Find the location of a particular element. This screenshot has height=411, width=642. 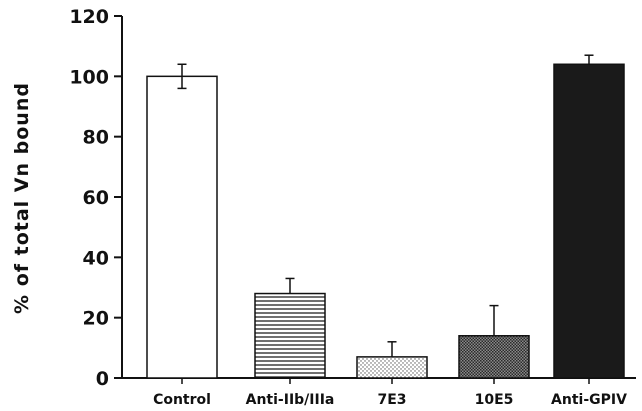

y-tick-label: 100 is located at coordinates (89, 77).